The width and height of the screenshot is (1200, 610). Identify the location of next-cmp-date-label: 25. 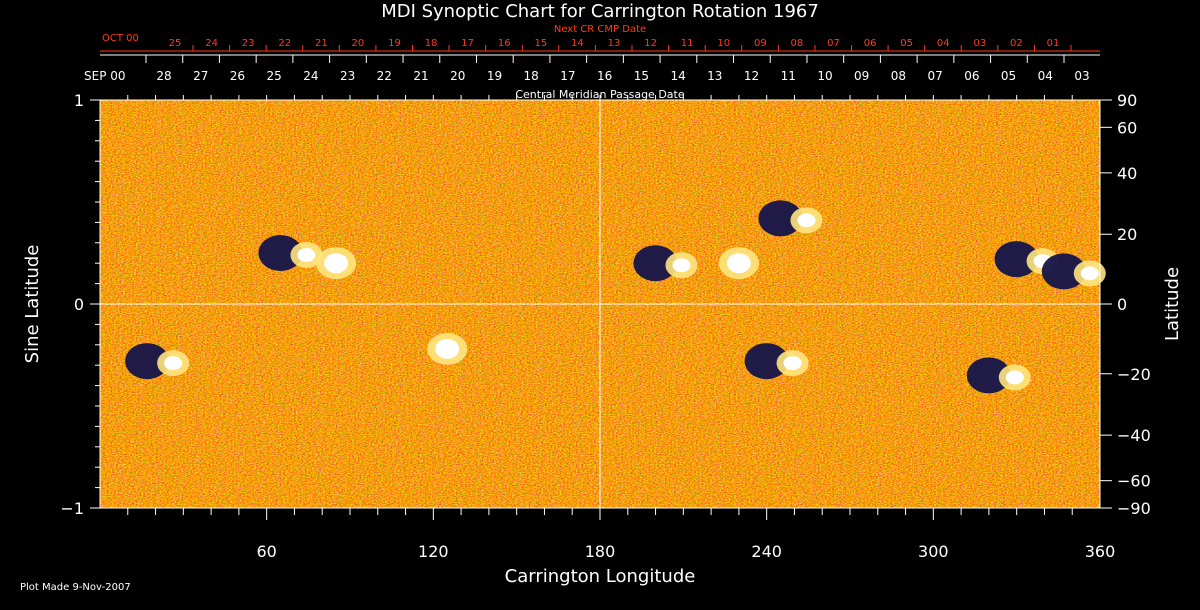
(175, 43).